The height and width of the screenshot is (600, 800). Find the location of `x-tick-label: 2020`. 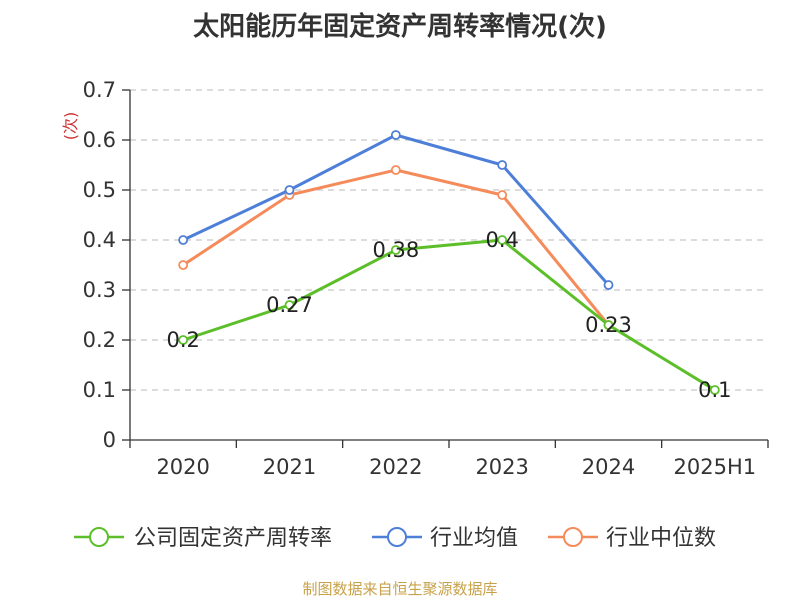

x-tick-label: 2020 is located at coordinates (182, 467).